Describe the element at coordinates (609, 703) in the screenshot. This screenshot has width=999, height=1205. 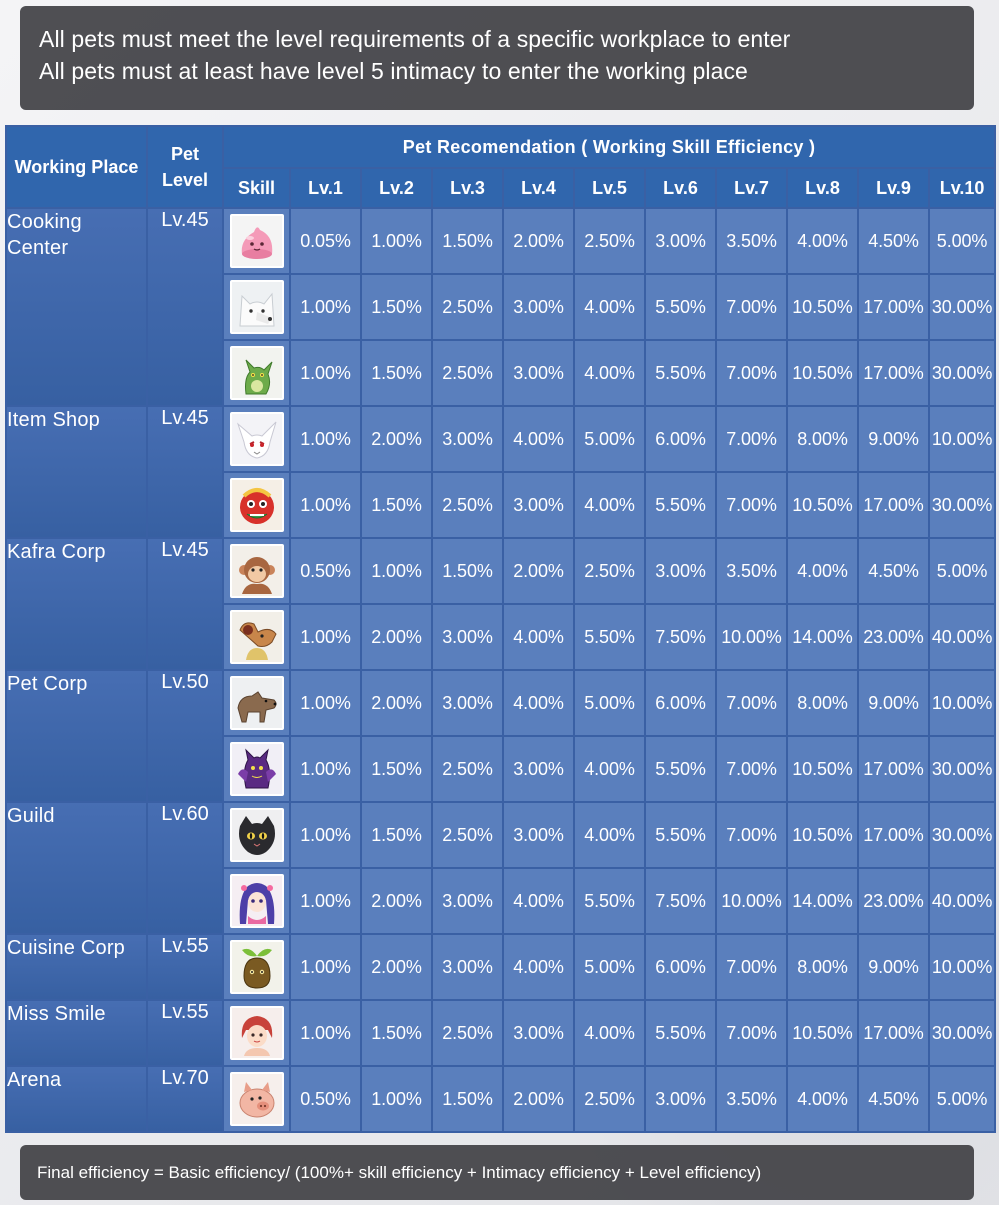
I see `efficiency-value-lv5: 5.00%` at that location.